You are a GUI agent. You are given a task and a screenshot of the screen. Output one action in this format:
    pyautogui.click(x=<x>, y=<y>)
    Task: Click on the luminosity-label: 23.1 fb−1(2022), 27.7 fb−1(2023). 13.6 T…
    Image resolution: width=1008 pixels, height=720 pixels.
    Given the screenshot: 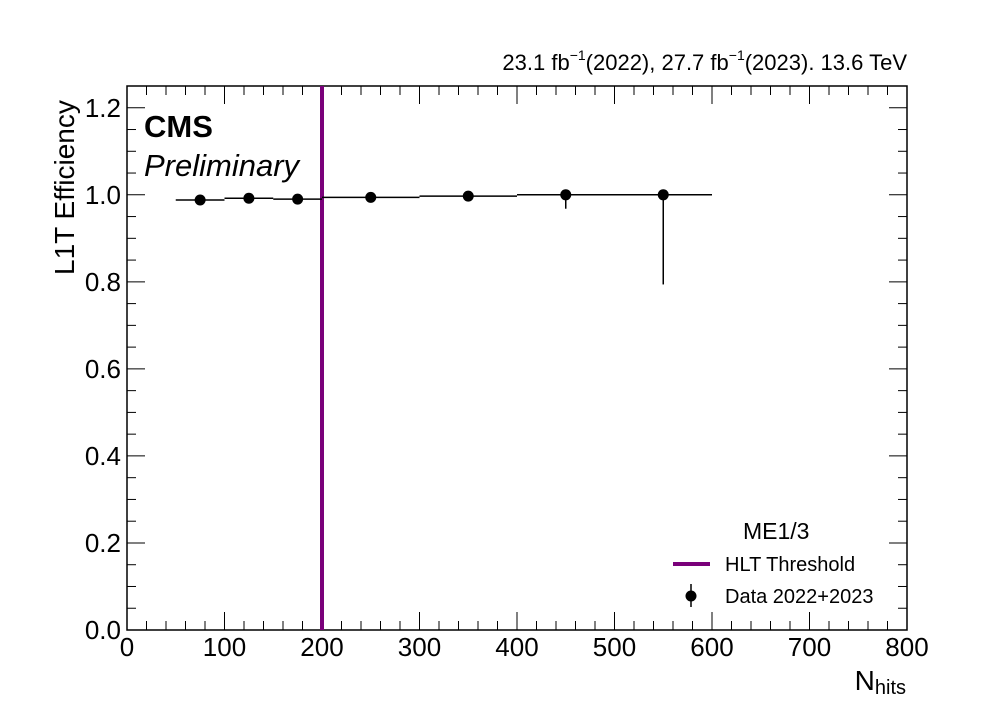 What is the action you would take?
    pyautogui.click(x=704, y=61)
    